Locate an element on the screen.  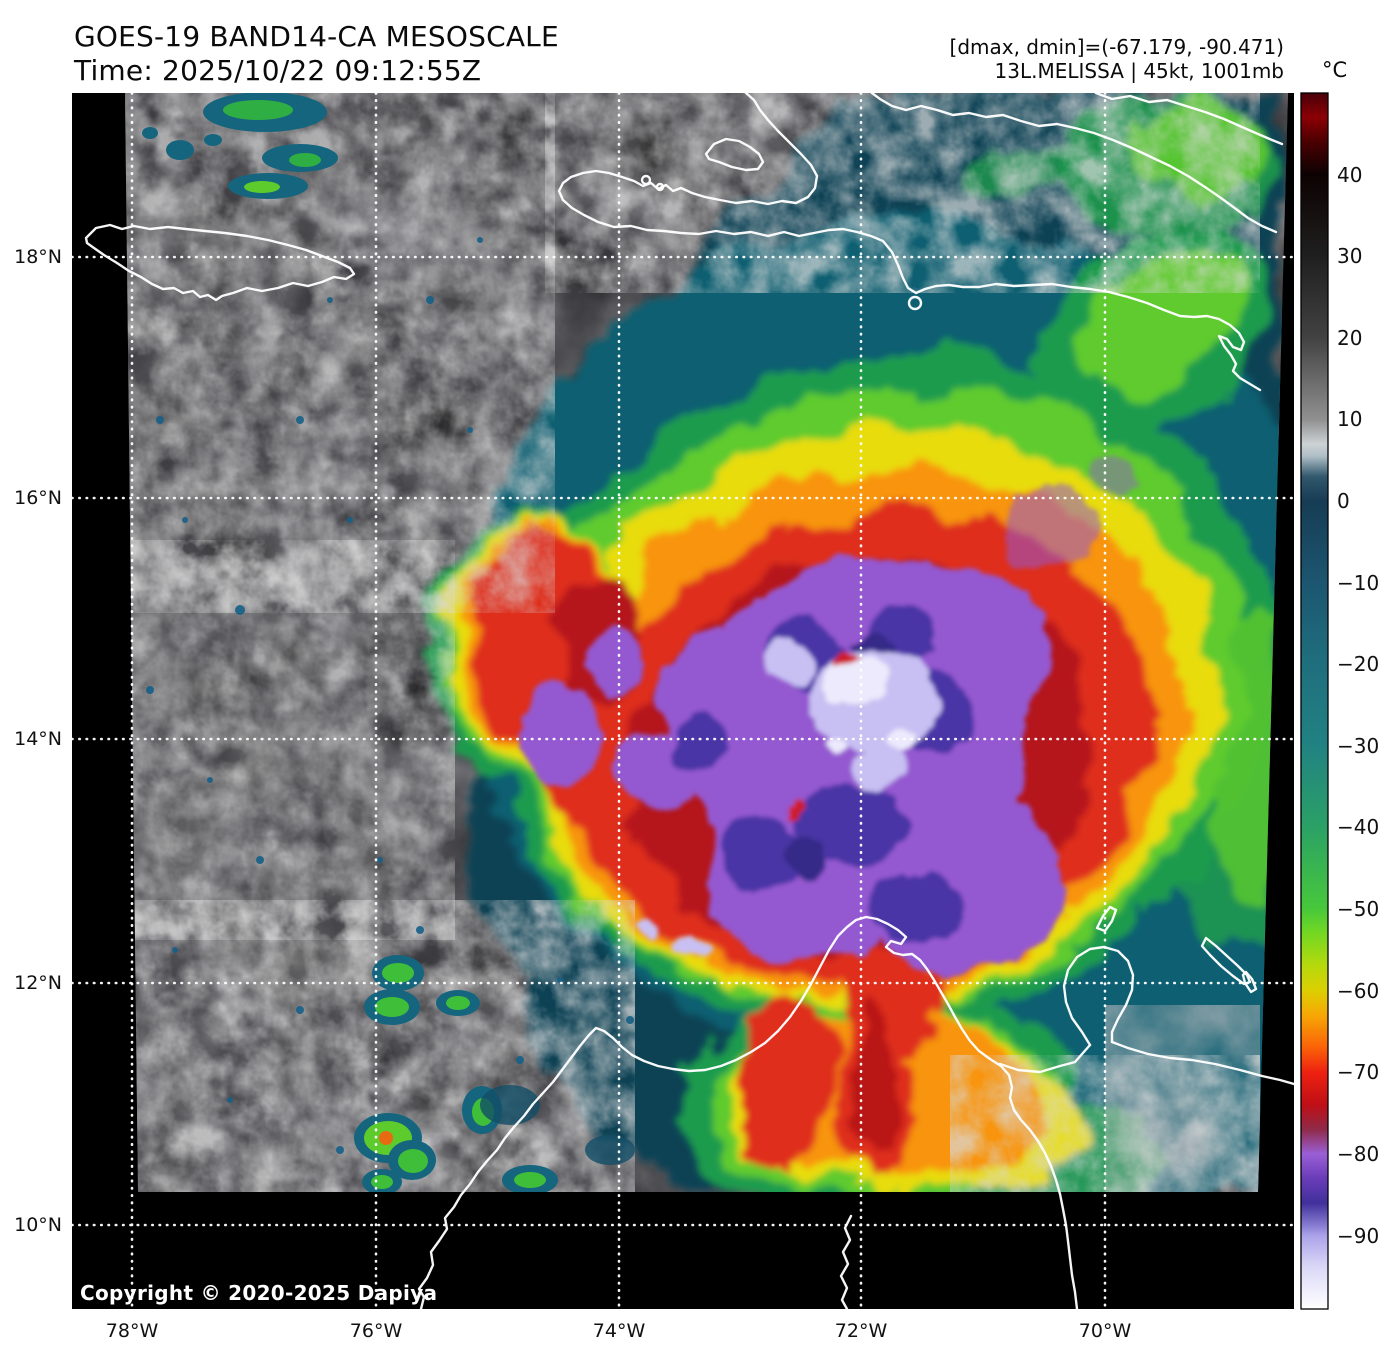
colorbar-tick-label: 20 is located at coordinates (1350, 337).